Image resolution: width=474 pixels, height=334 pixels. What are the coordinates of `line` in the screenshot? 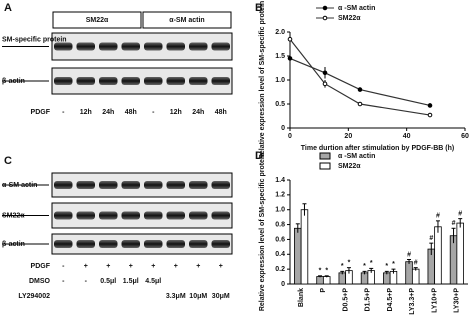 It's located at (360, 77).